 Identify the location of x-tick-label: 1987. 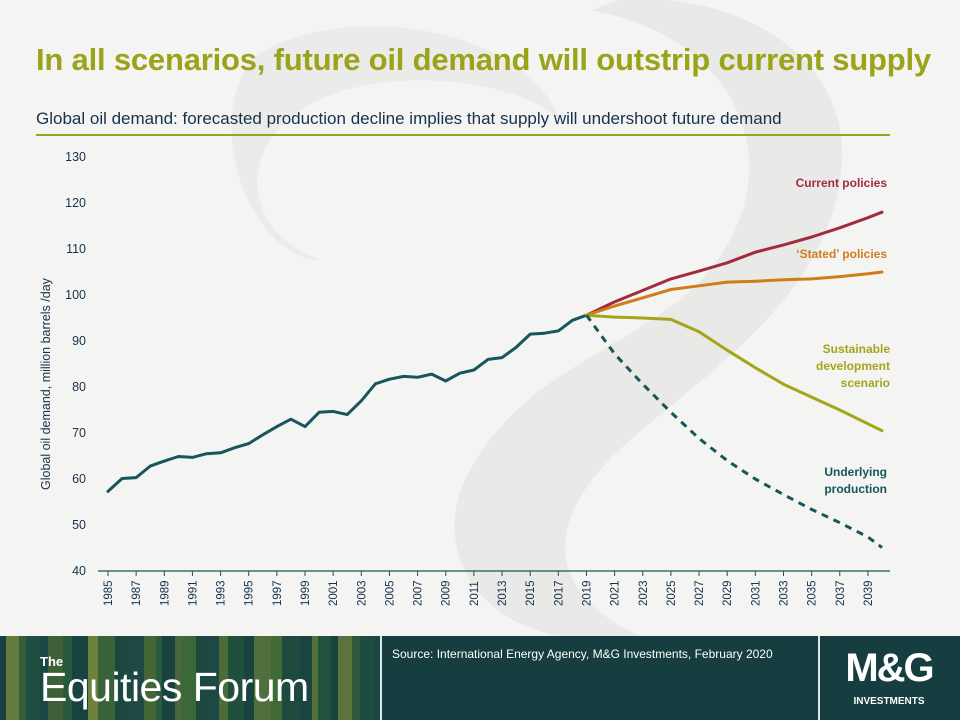
(137, 593).